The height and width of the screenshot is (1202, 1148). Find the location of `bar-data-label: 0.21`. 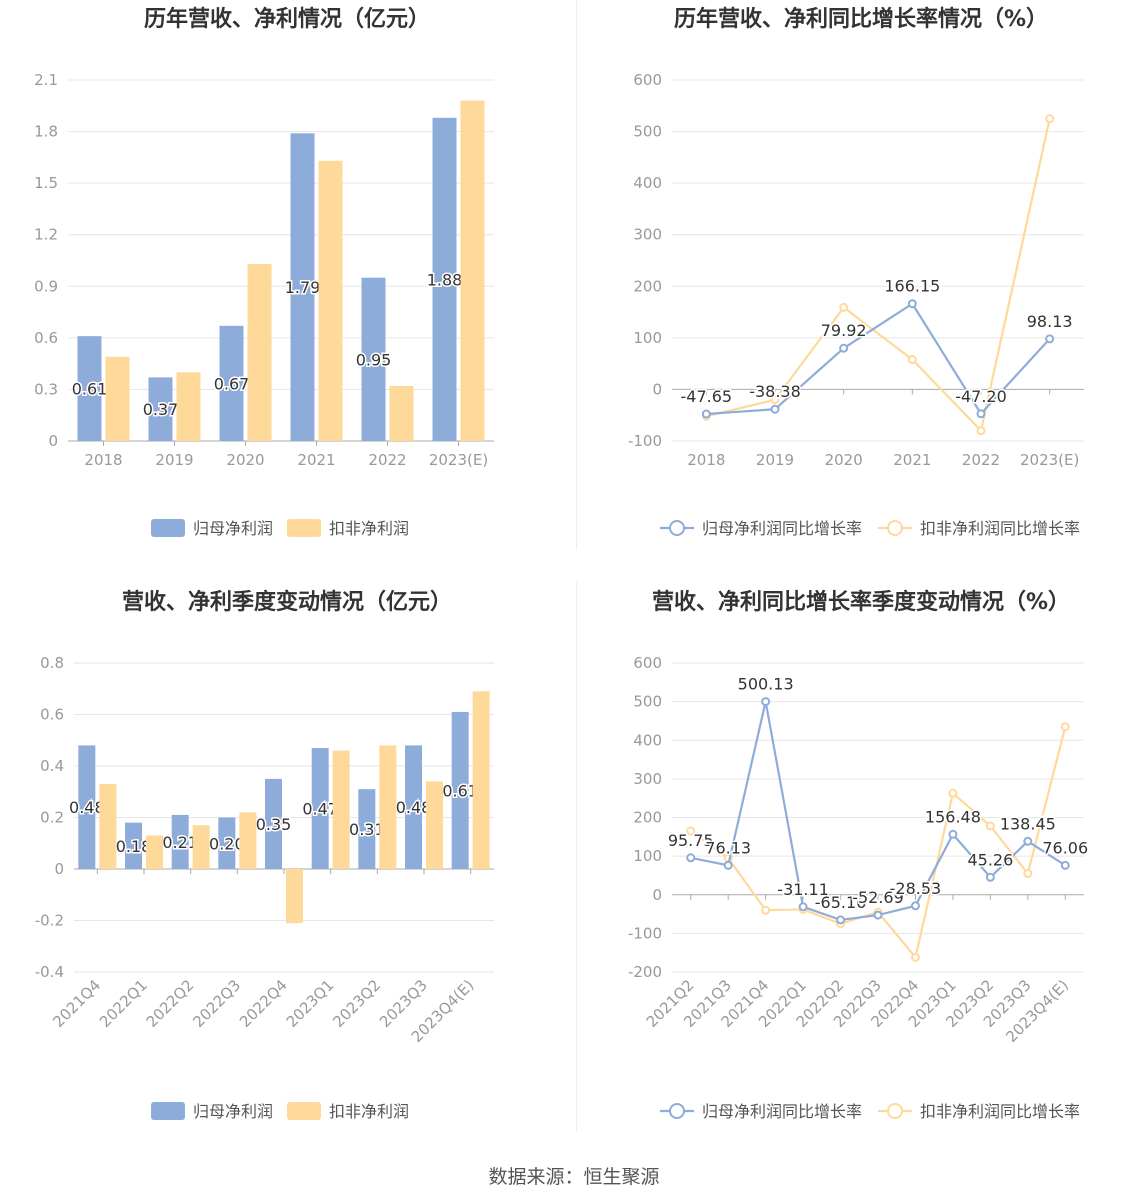

bar-data-label: 0.21 is located at coordinates (180, 842).